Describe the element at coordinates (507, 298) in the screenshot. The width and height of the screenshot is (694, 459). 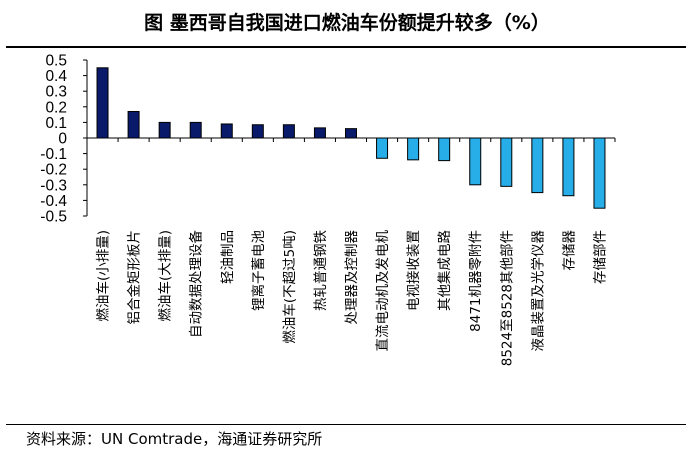
I see `category-label: 8524至8528其他部件` at that location.